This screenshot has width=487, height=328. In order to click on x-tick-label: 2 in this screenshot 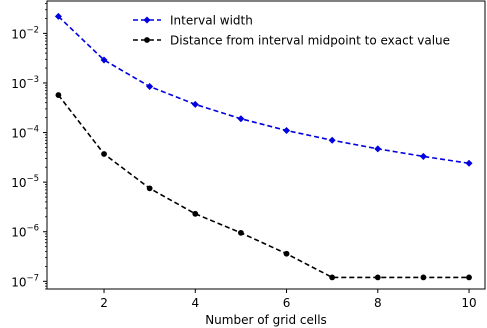, I will do `click(104, 303)`.